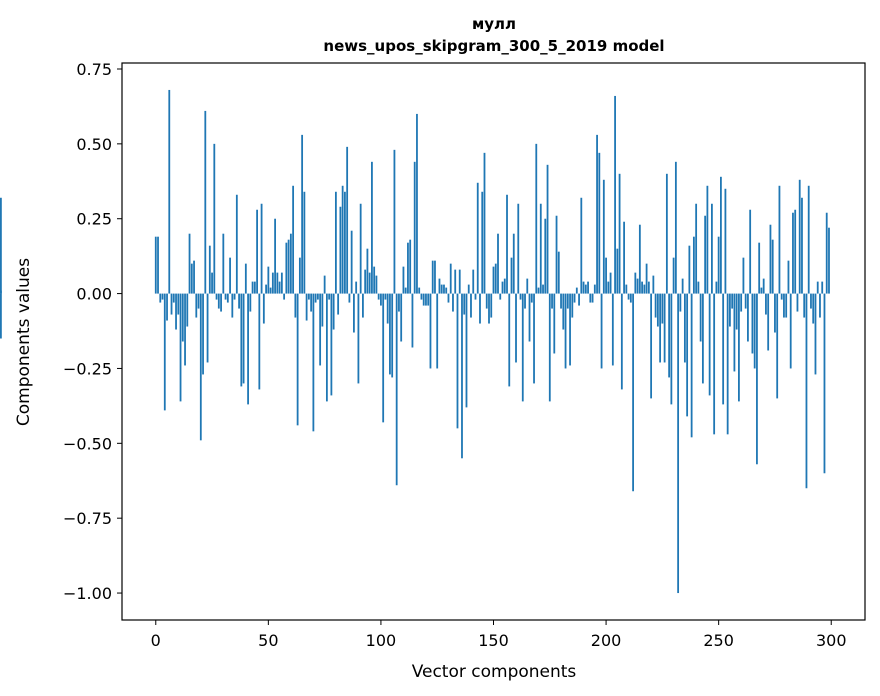 This screenshot has width=880, height=696. Describe the element at coordinates (87, 518) in the screenshot. I see `y-tick-label: −0.75` at that location.